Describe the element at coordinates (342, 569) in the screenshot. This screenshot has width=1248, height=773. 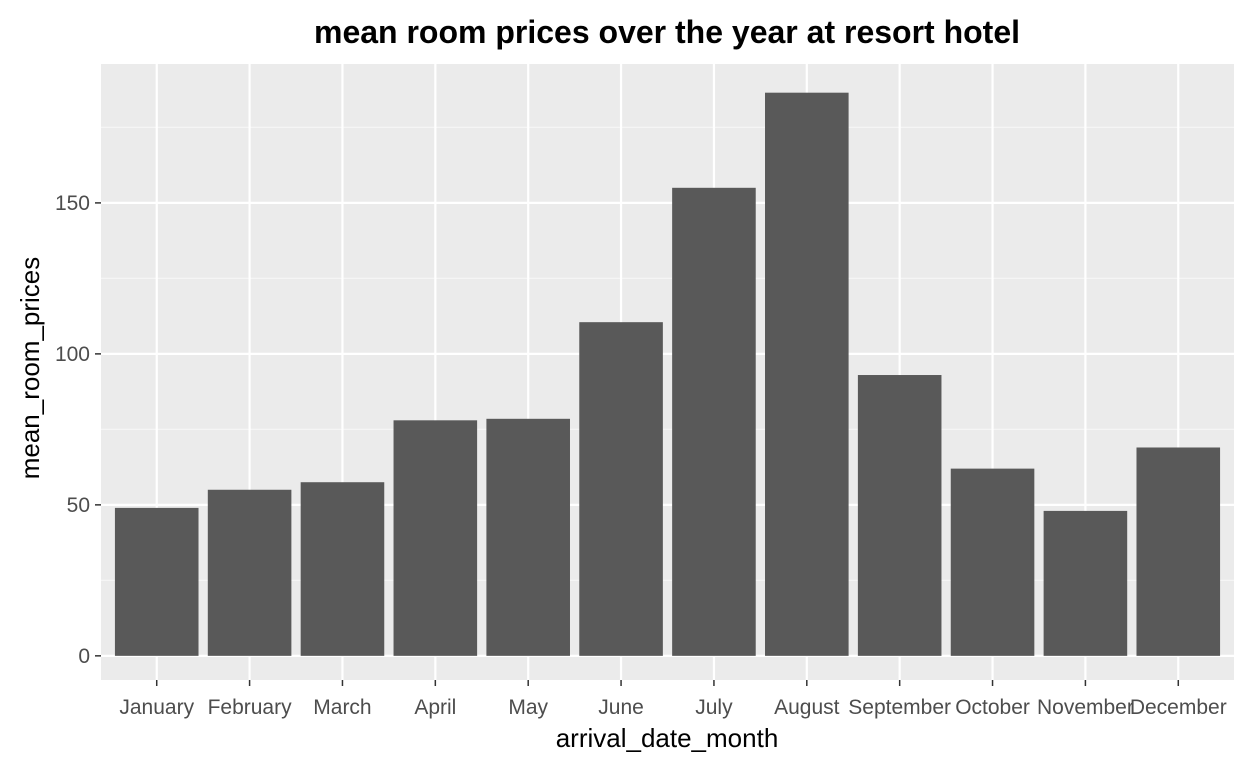
I see `bar-march` at that location.